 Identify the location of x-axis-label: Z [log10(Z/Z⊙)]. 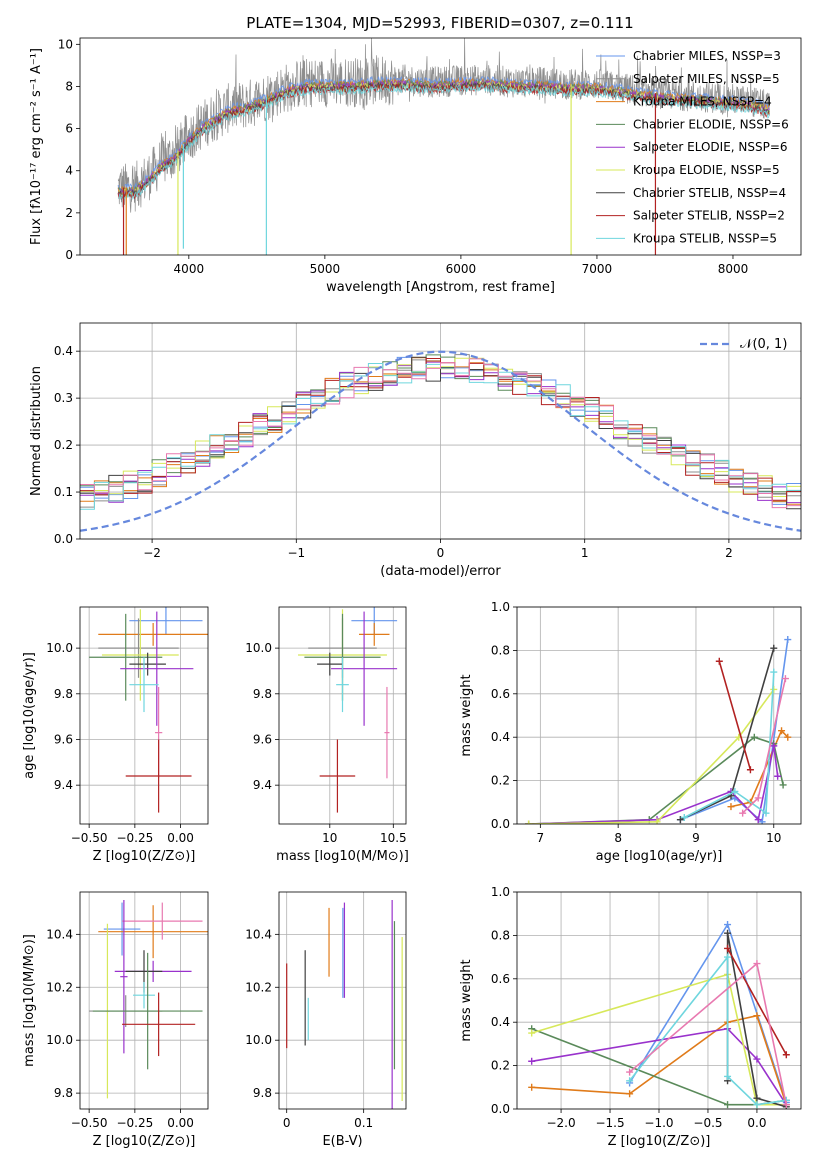
(144, 1141).